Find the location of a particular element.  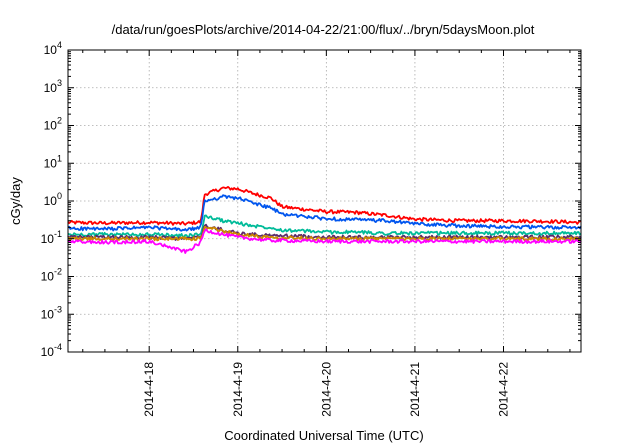

y-tick-label: 10³ is located at coordinates (53, 86).